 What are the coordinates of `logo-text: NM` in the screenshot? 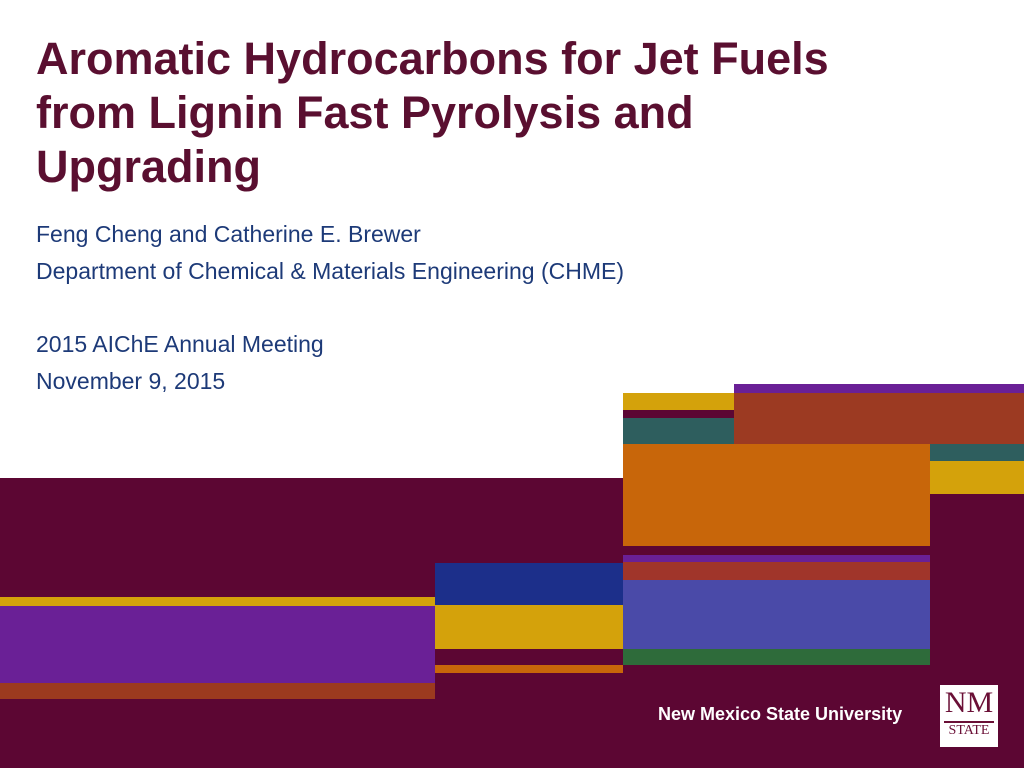 It's located at (969, 702).